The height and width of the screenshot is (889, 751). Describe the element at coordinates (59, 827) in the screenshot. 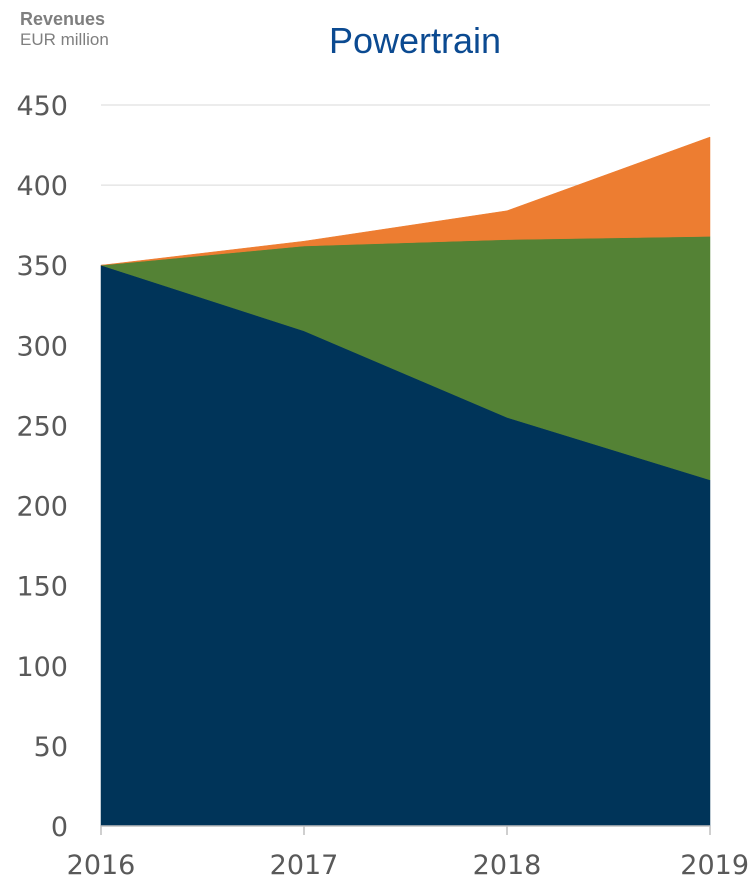

I see `y-tick-label: 0` at that location.